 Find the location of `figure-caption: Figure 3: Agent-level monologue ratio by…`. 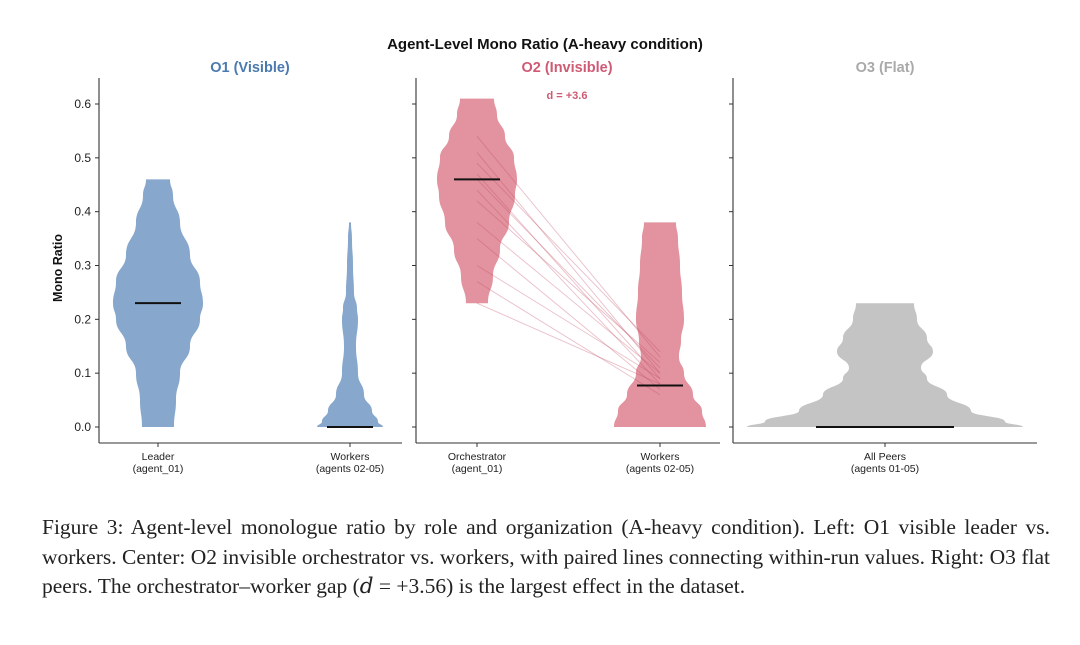

figure-caption: Figure 3: Agent-level monologue ratio by… is located at coordinates (546, 556).